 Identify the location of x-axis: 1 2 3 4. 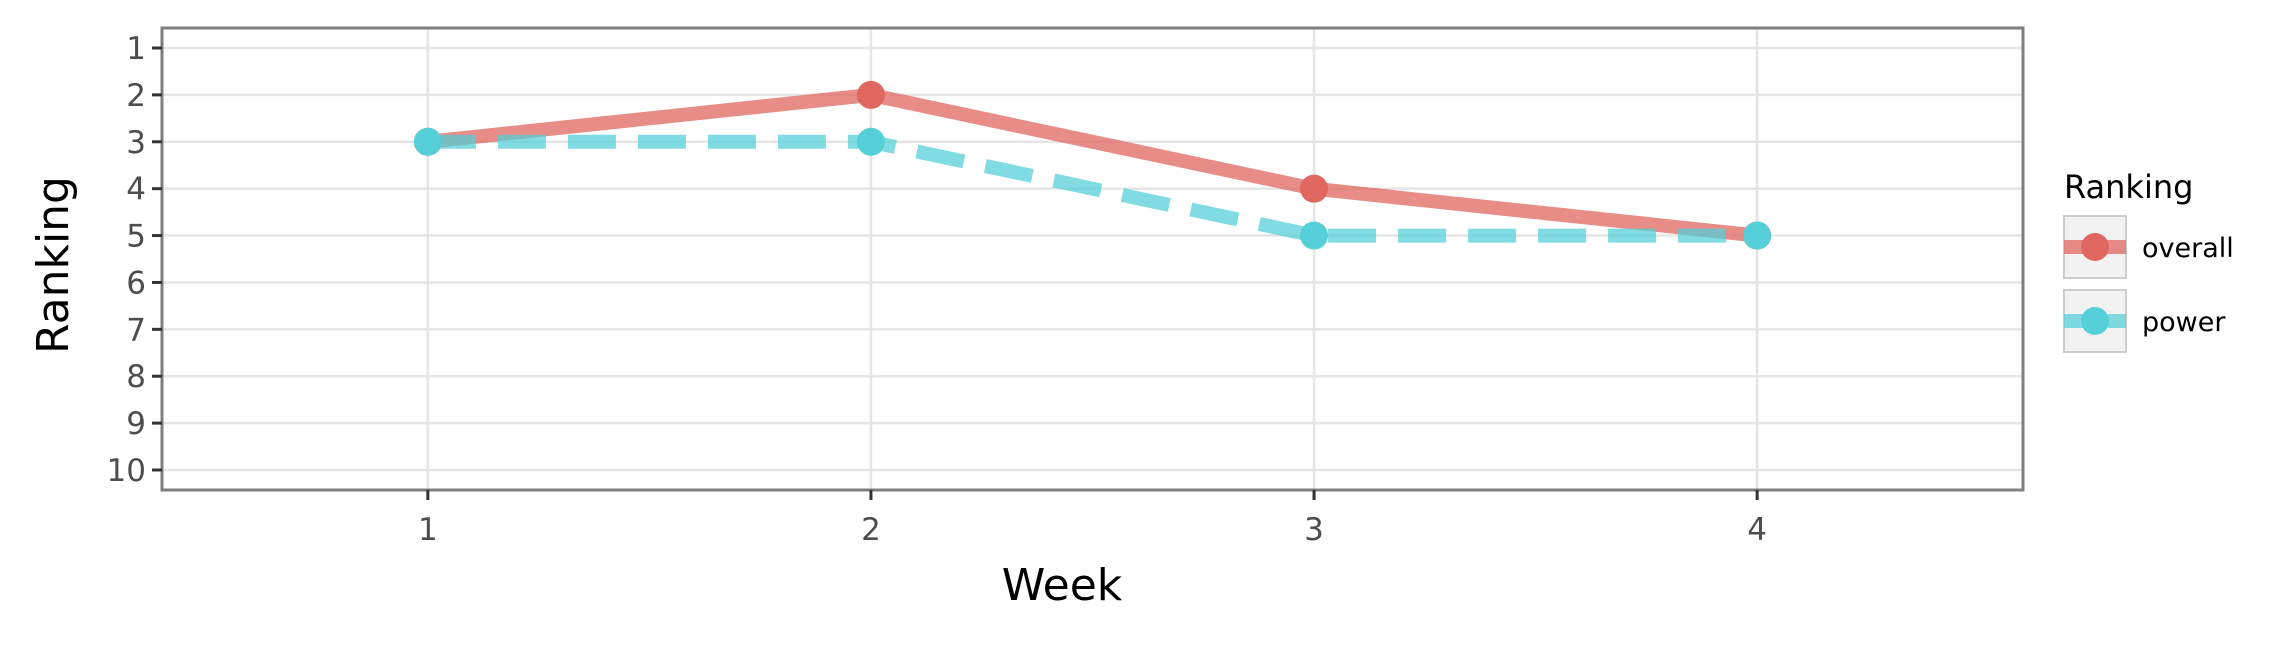
(1092, 519).